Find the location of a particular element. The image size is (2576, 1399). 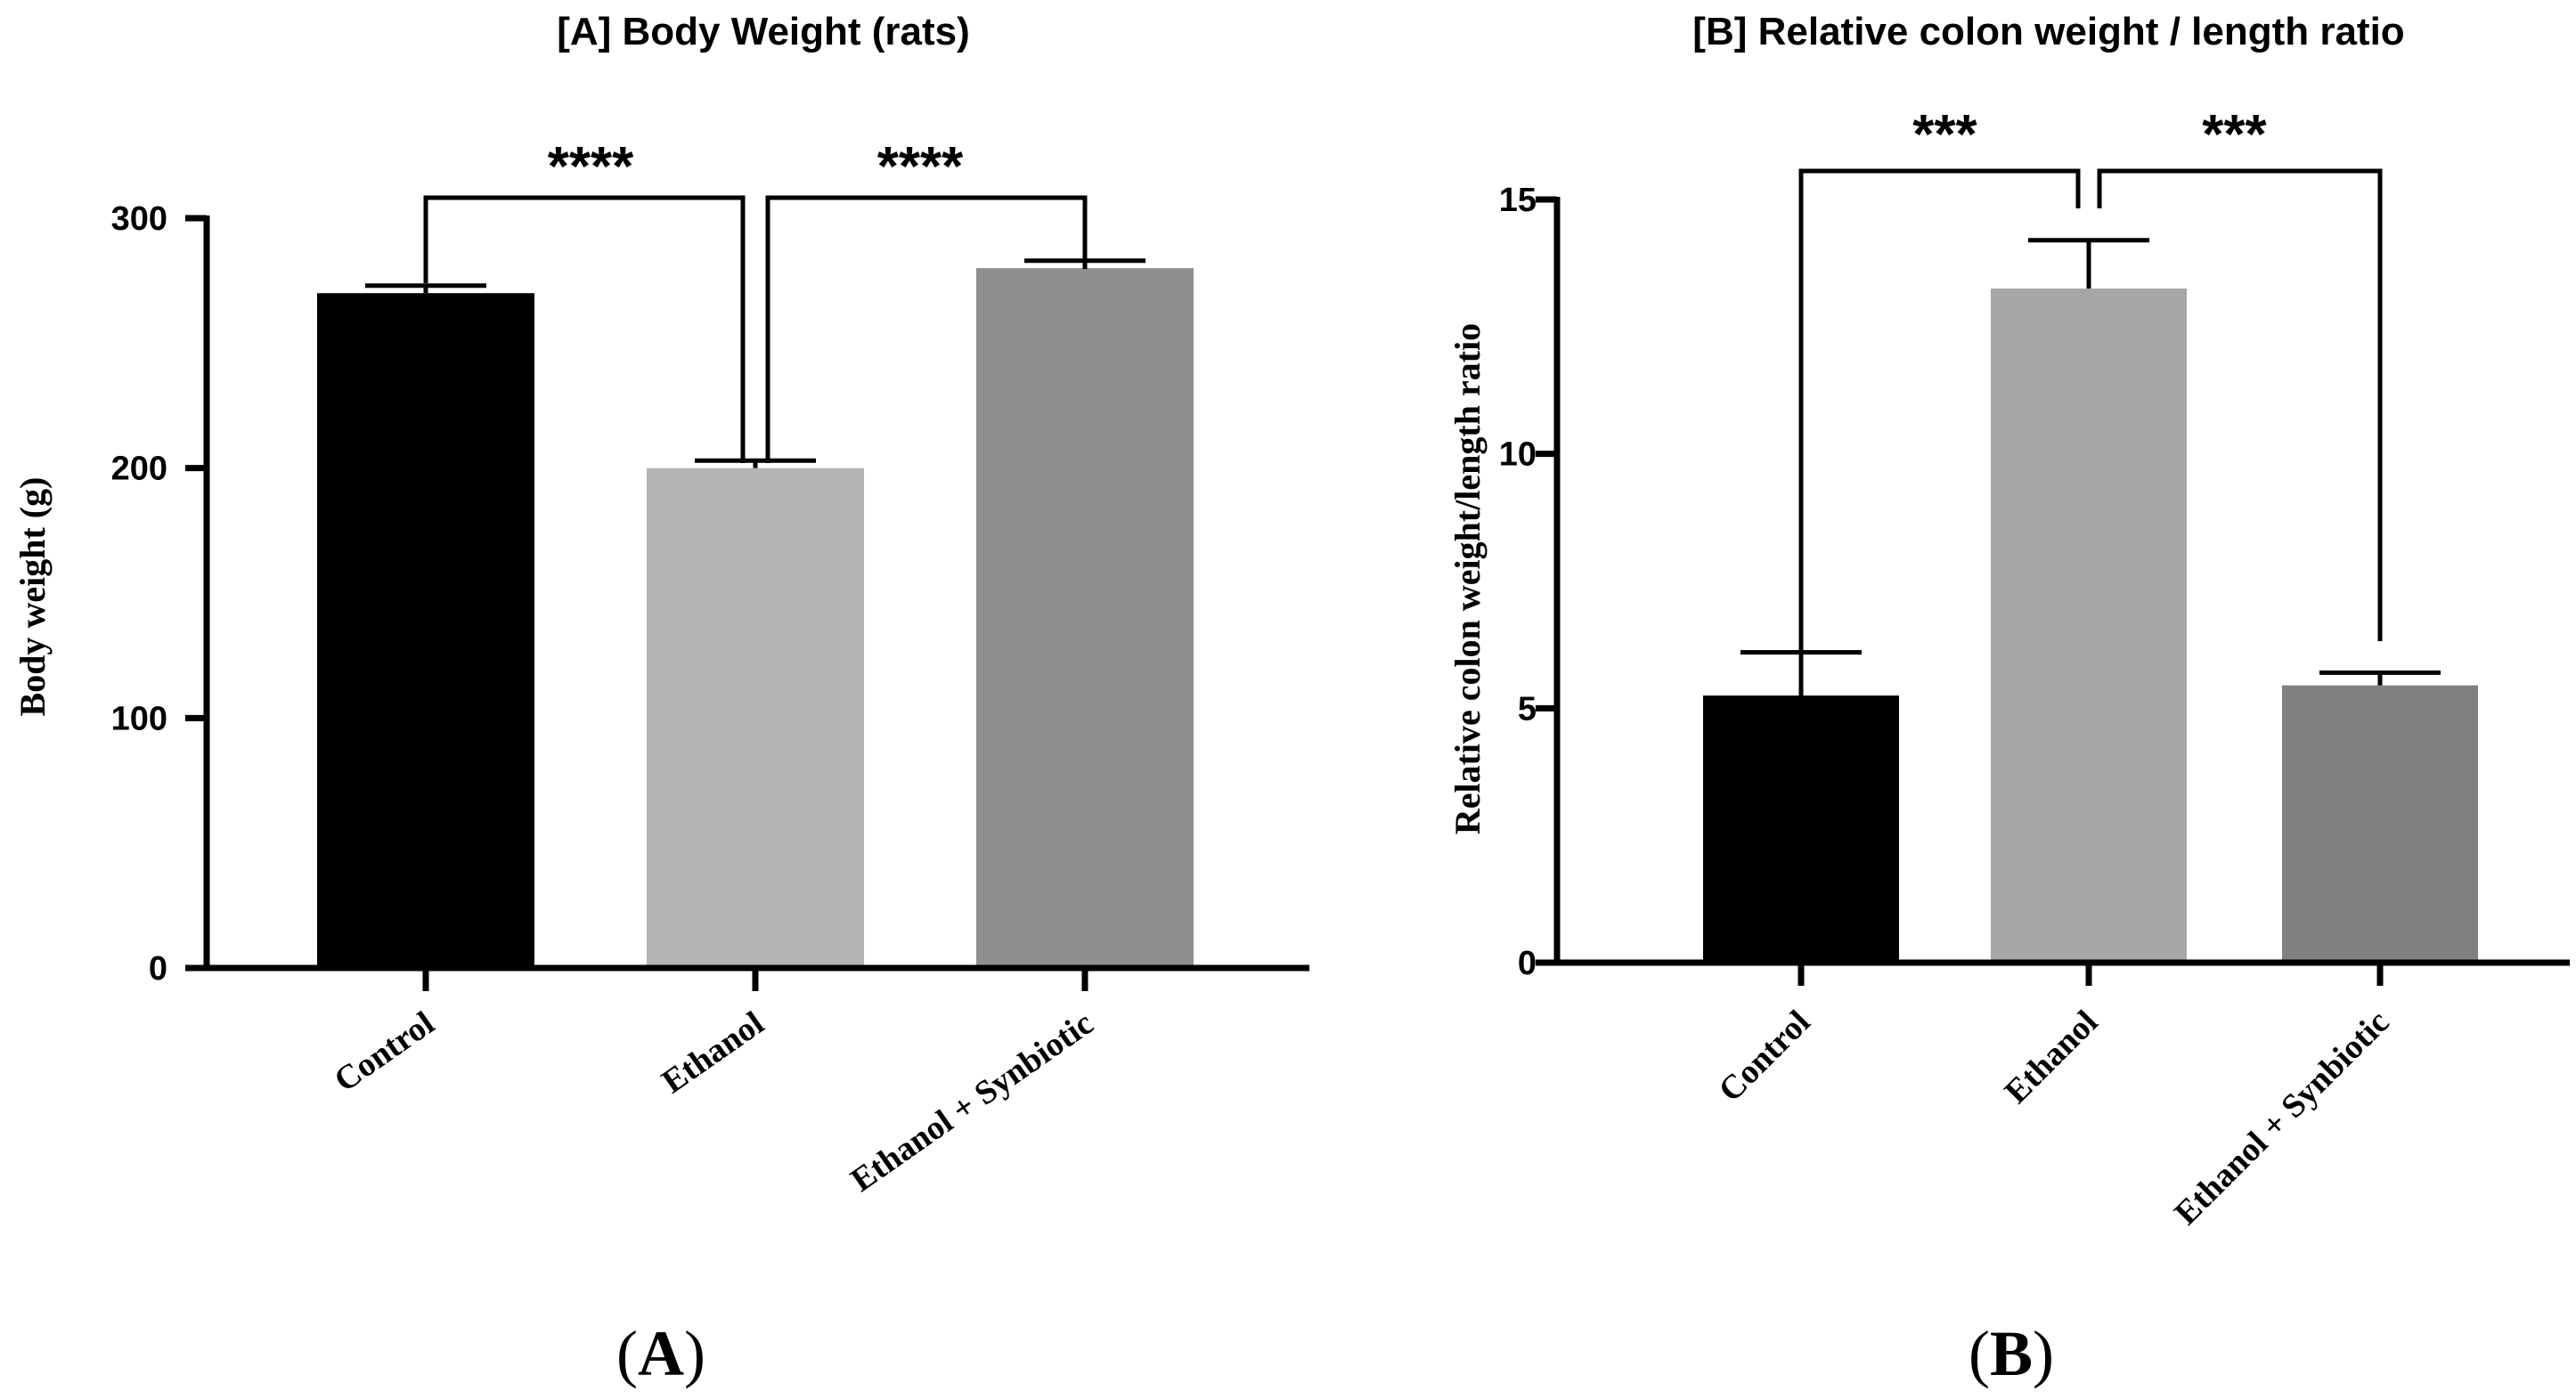

chart-b-x-tick-label-2: Ethanol + Synbiotic is located at coordinates (2282, 1118).